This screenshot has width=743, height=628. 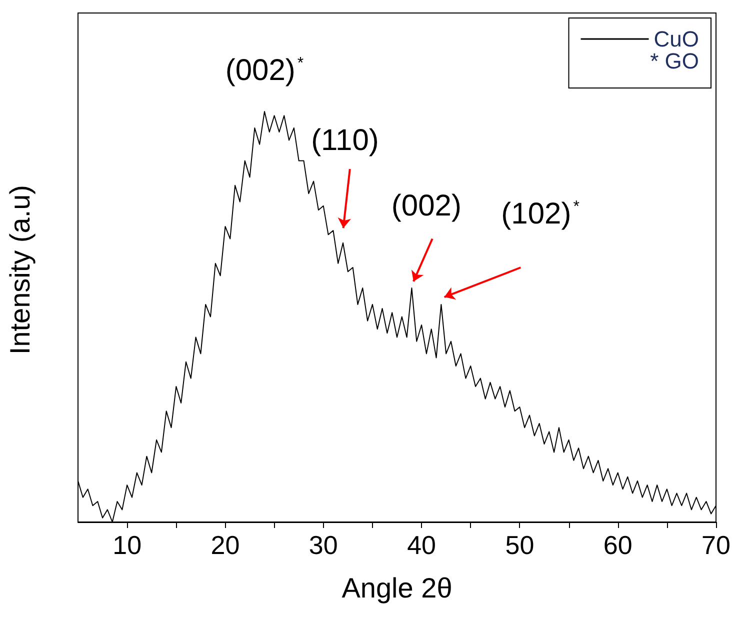 I want to click on x-tick-label: 30, so click(x=323, y=545).